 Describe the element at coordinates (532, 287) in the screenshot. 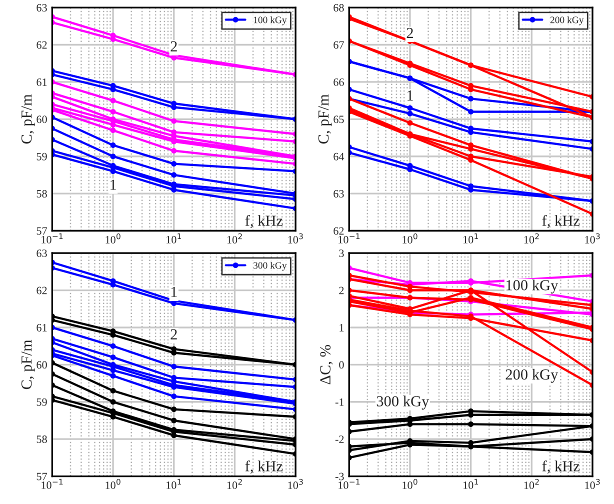

I see `annotation: 100 kGy` at that location.